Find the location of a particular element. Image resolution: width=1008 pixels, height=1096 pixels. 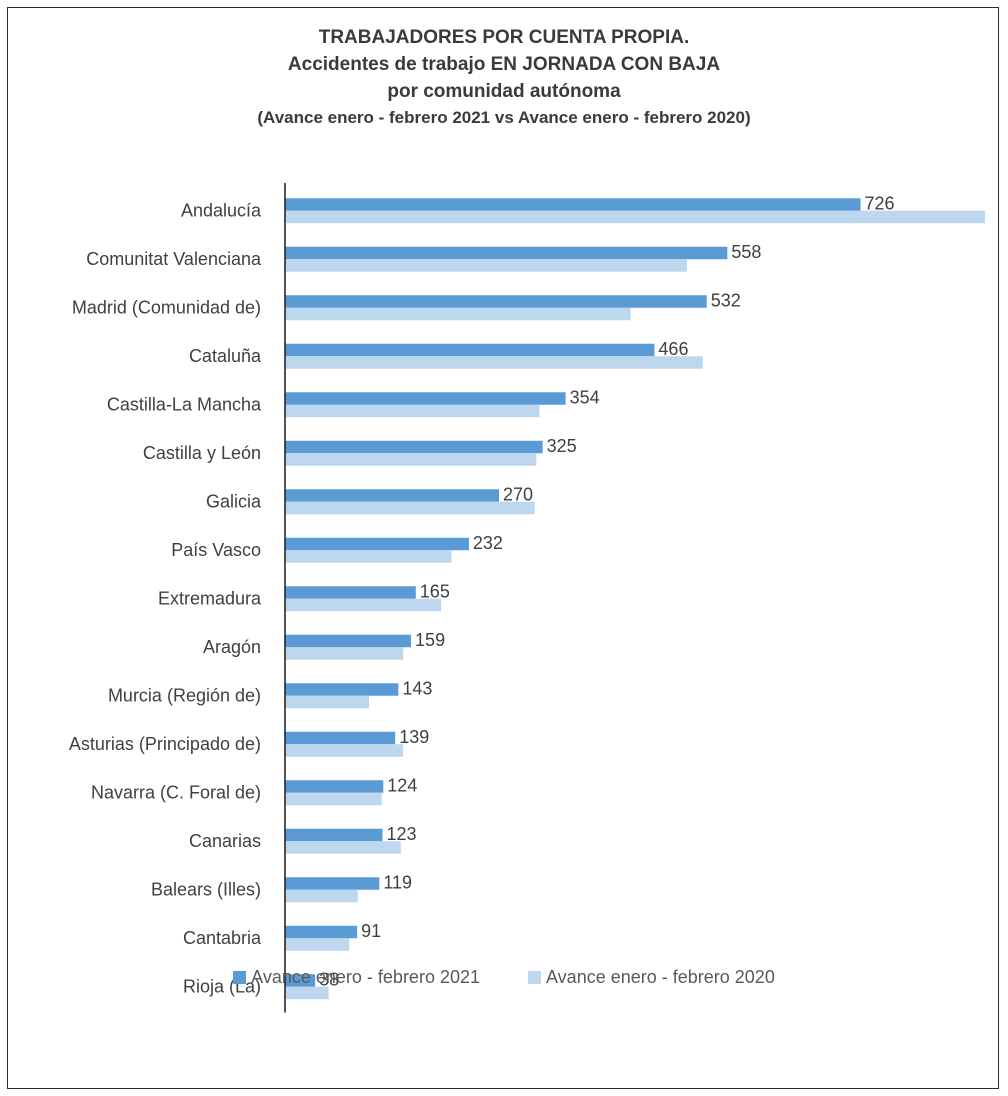

category-label-canarias: Canarias is located at coordinates (225, 841).